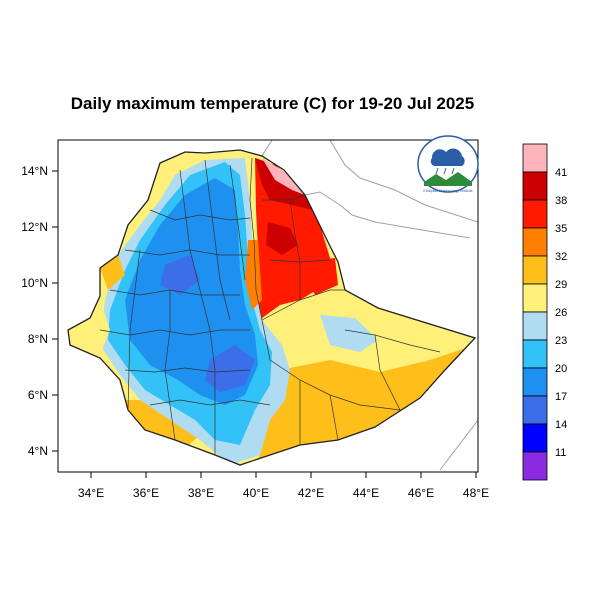 The width and height of the screenshot is (600, 600). I want to click on x-tick-label: 42°E, so click(311, 493).